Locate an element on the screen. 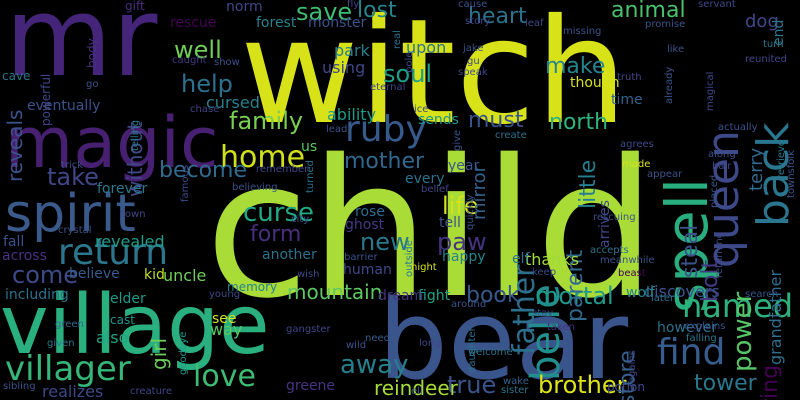  word-caught: caught is located at coordinates (189, 60).